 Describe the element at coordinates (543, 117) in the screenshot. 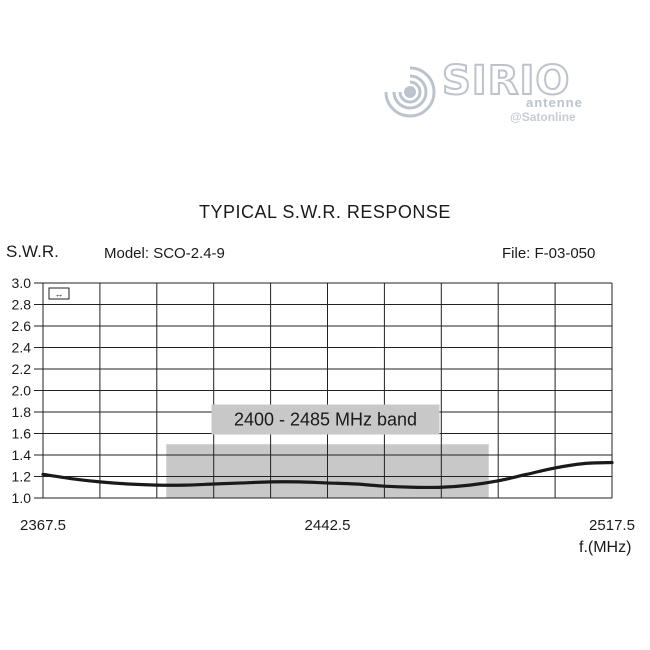

I see `watermark-credit: @Satonline` at that location.